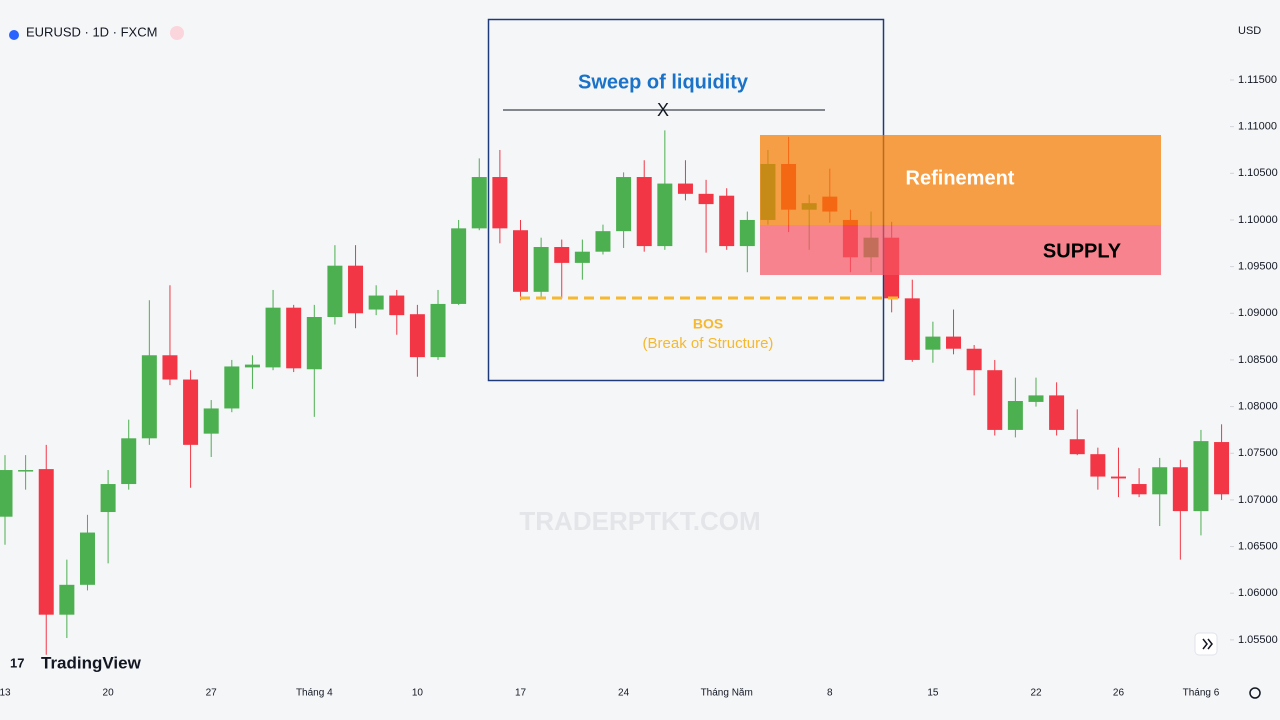  Describe the element at coordinates (1258, 593) in the screenshot. I see `y-tick-label: 1.06000` at that location.